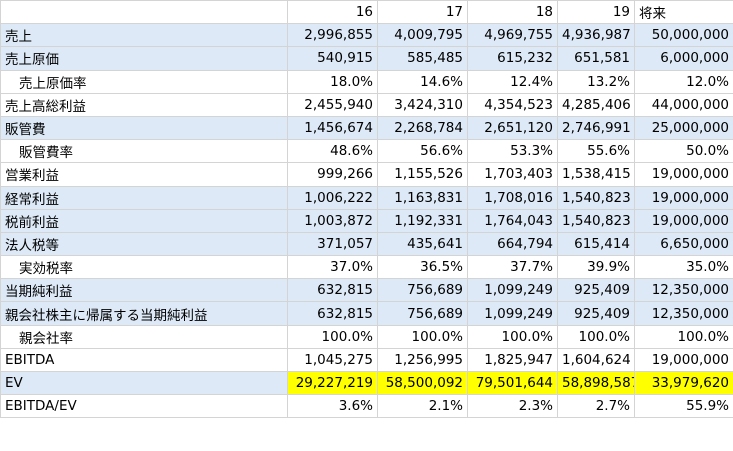  Describe the element at coordinates (332, 360) in the screenshot. I see `cell: 1,045,275` at that location.